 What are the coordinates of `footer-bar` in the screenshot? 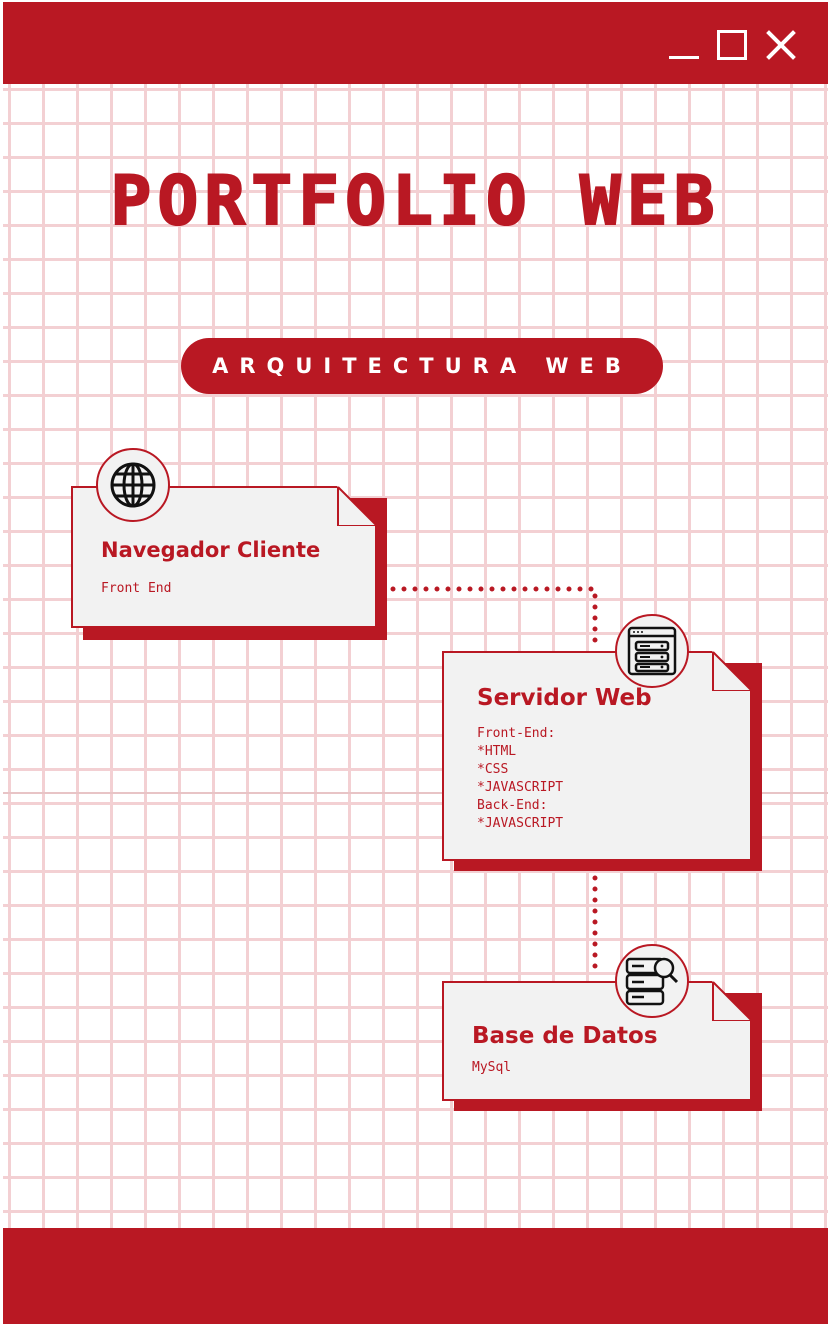 It's located at (415, 1276).